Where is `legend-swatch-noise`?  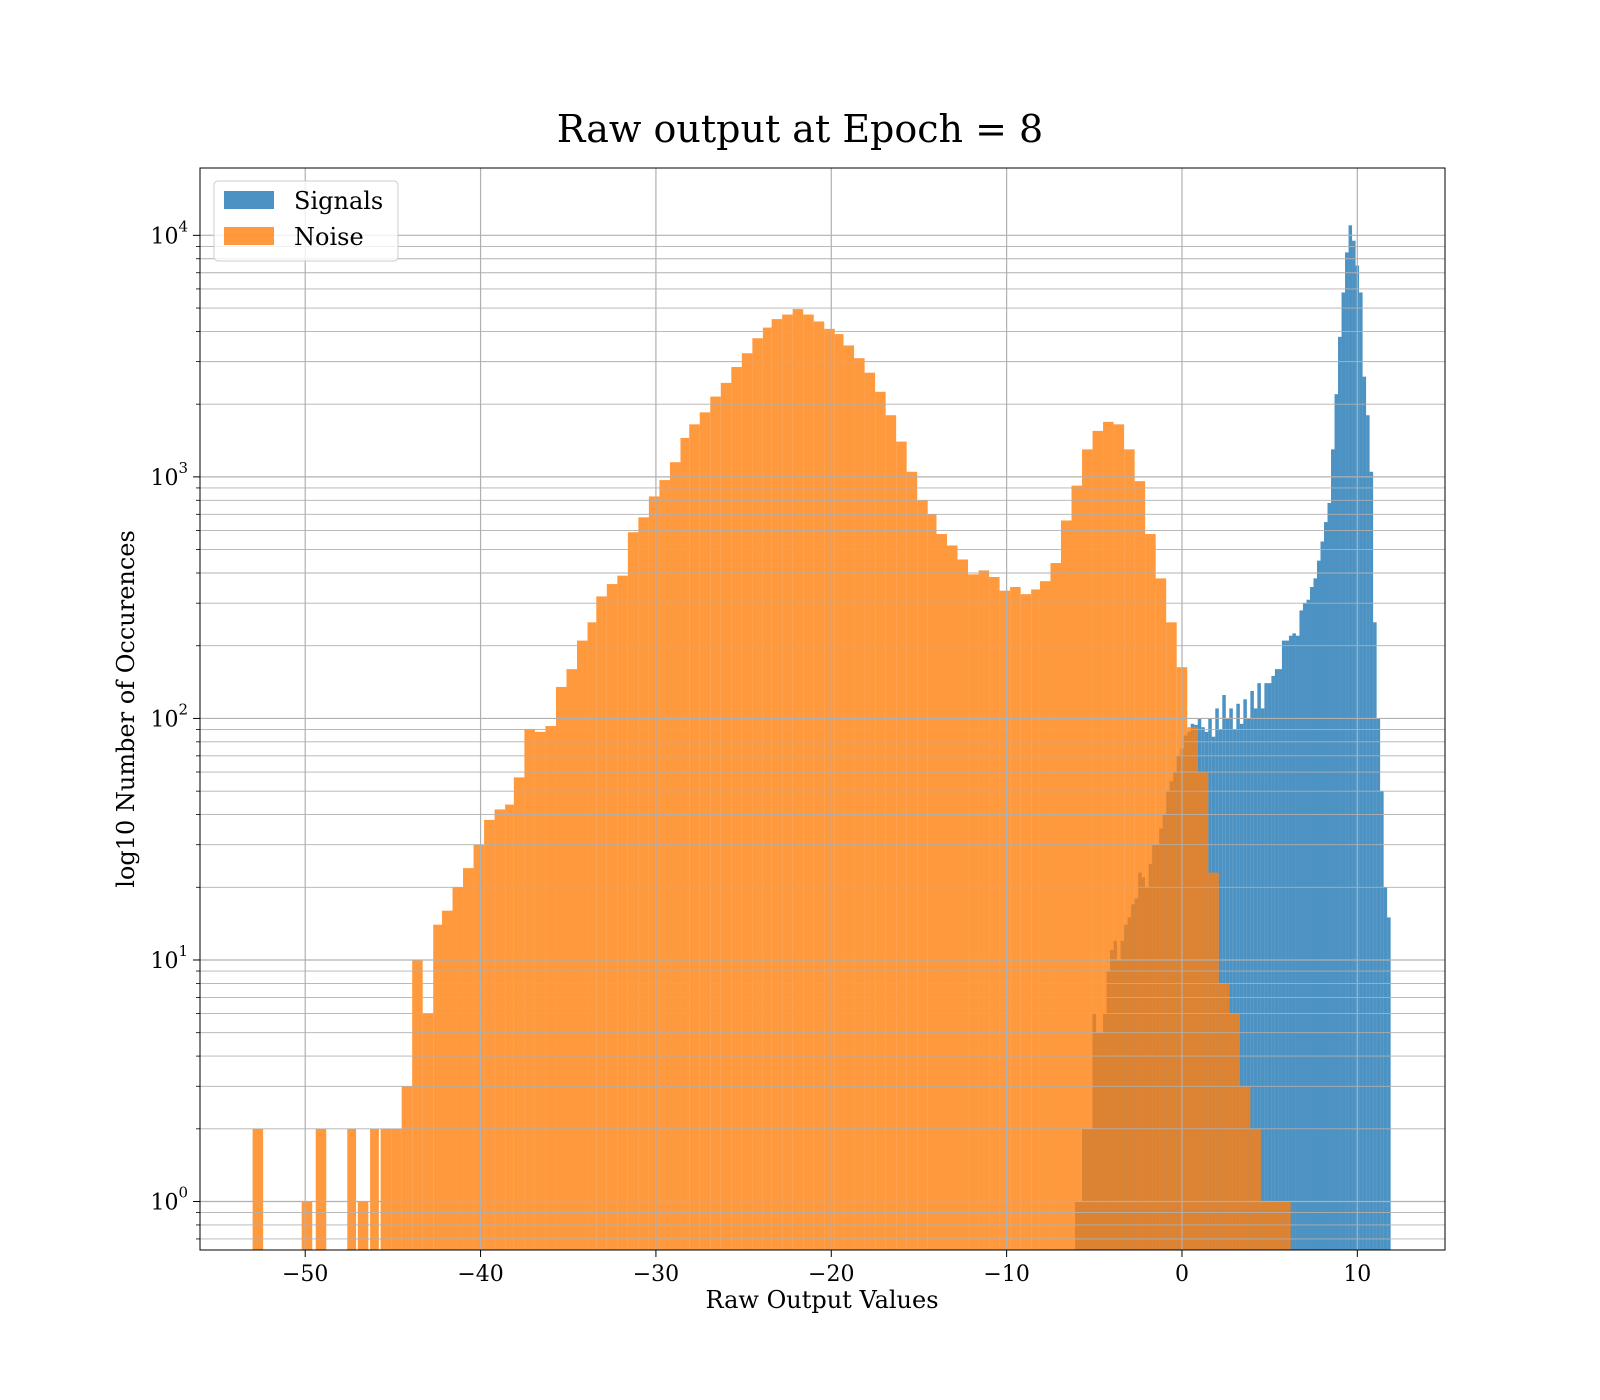 legend-swatch-noise is located at coordinates (249, 236).